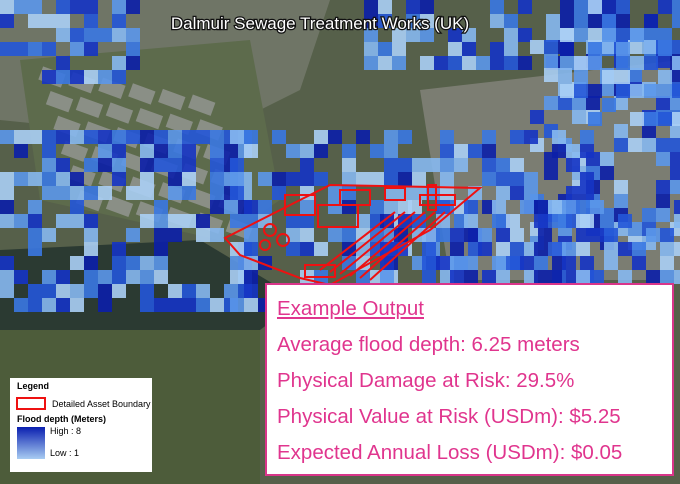 The height and width of the screenshot is (484, 680). What do you see at coordinates (350, 308) in the screenshot?
I see `output-heading: Example Output` at bounding box center [350, 308].